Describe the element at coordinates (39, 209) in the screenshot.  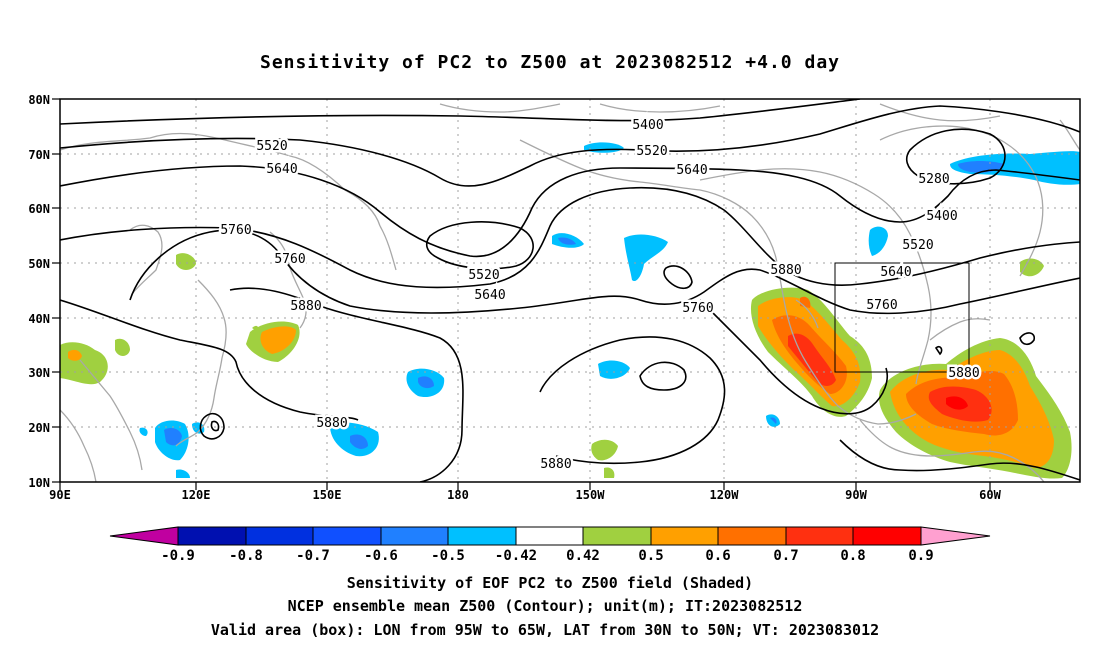
I see `lat-label: 60N` at that location.